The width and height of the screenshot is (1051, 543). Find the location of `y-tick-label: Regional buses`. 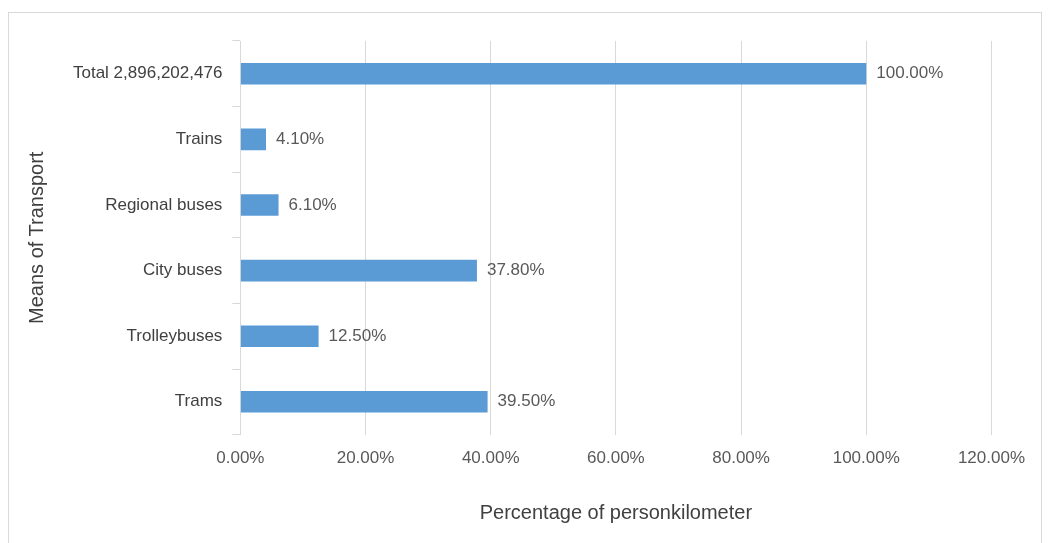

y-tick-label: Regional buses is located at coordinates (164, 204).